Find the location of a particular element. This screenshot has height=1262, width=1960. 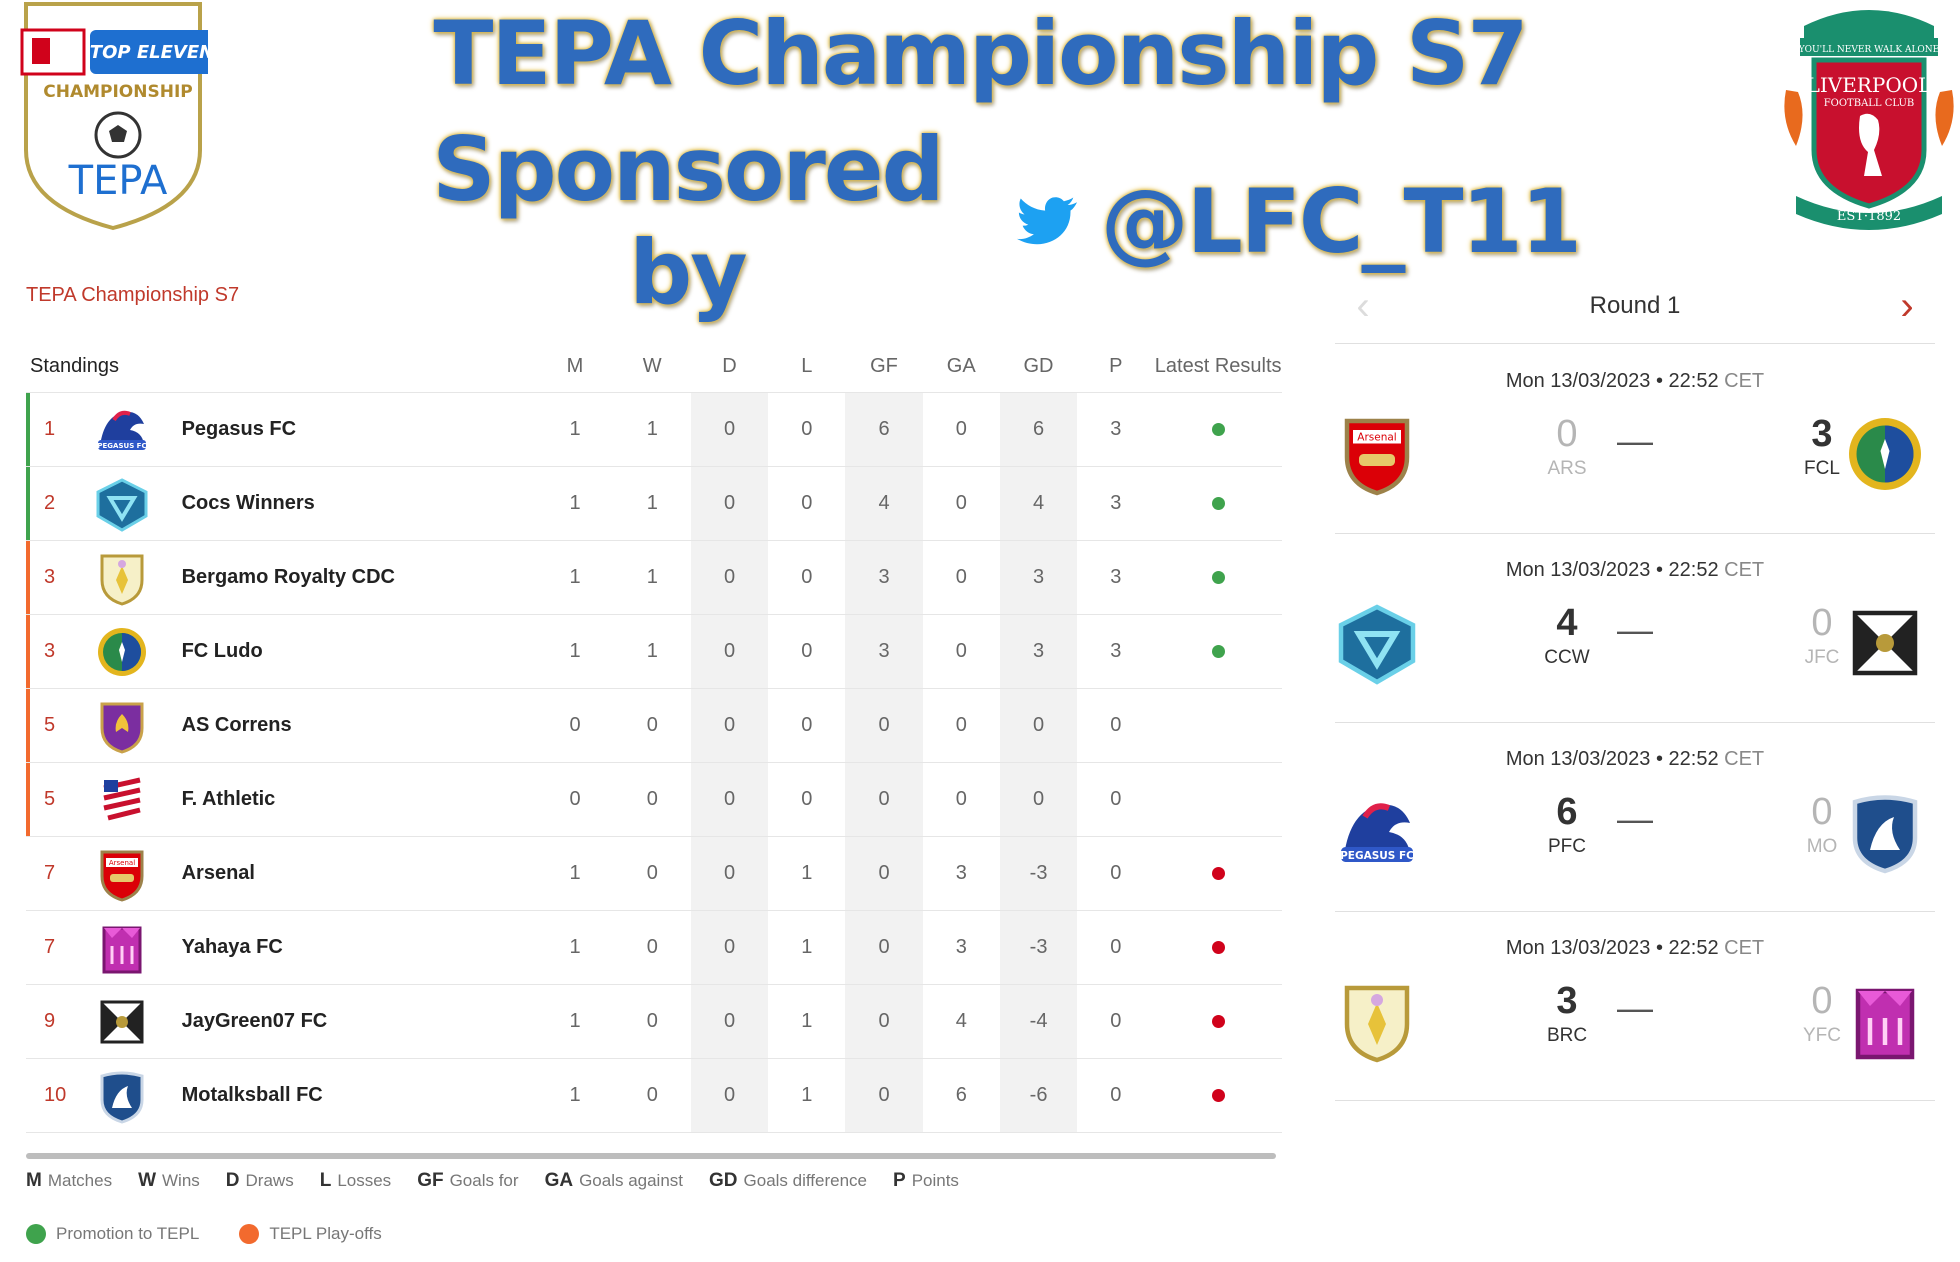

chevron-left-icon: ‹ is located at coordinates (1363, 305).